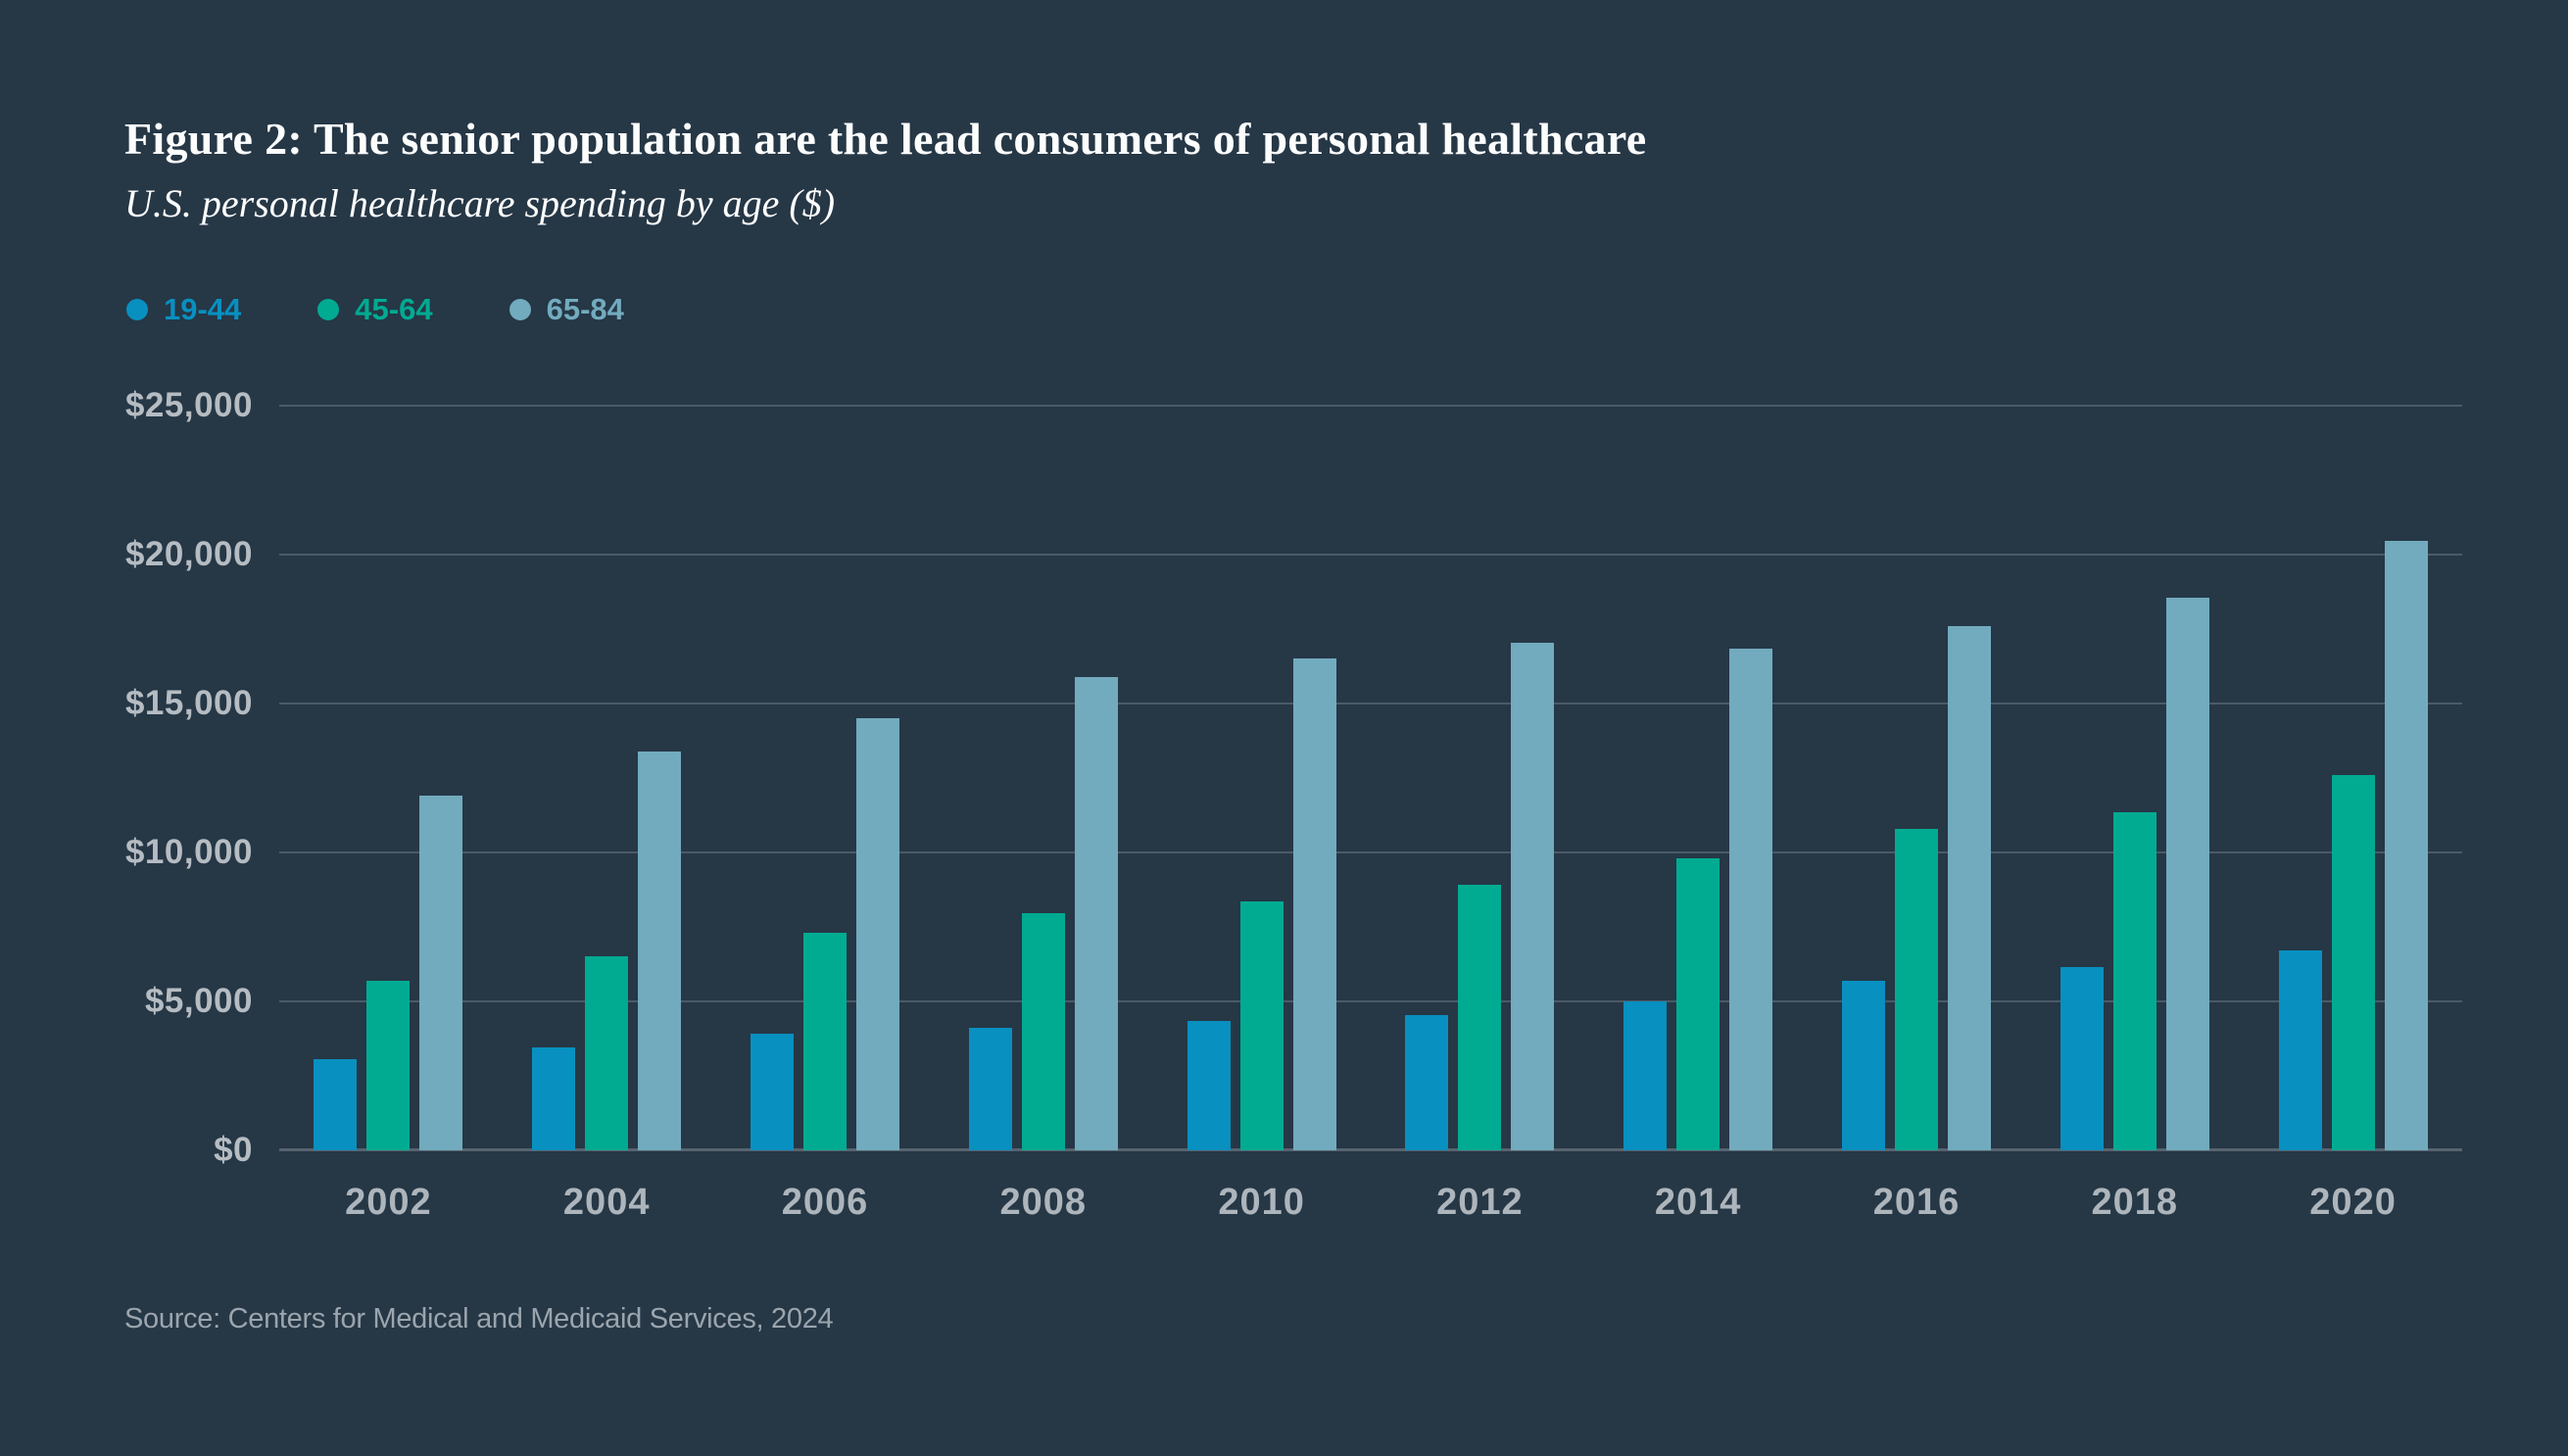 Image resolution: width=2568 pixels, height=1456 pixels. Describe the element at coordinates (203, 309) in the screenshot. I see `legend-label: 19-44` at that location.